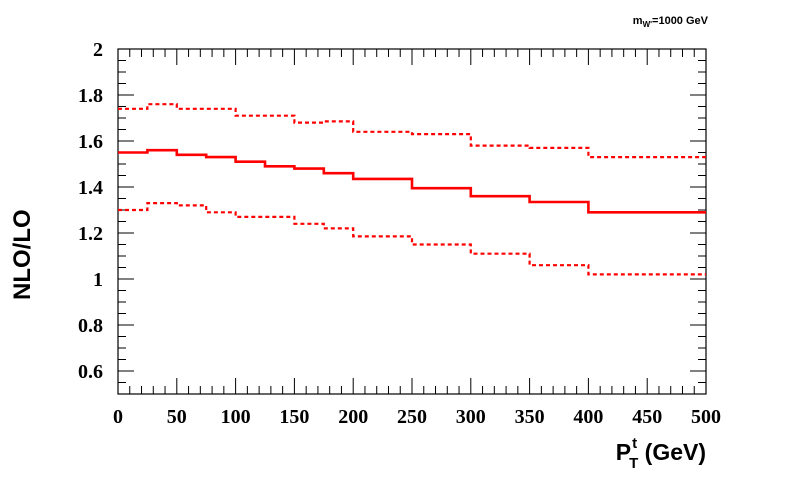  What do you see at coordinates (471, 417) in the screenshot?
I see `x-tick-label: 300` at bounding box center [471, 417].